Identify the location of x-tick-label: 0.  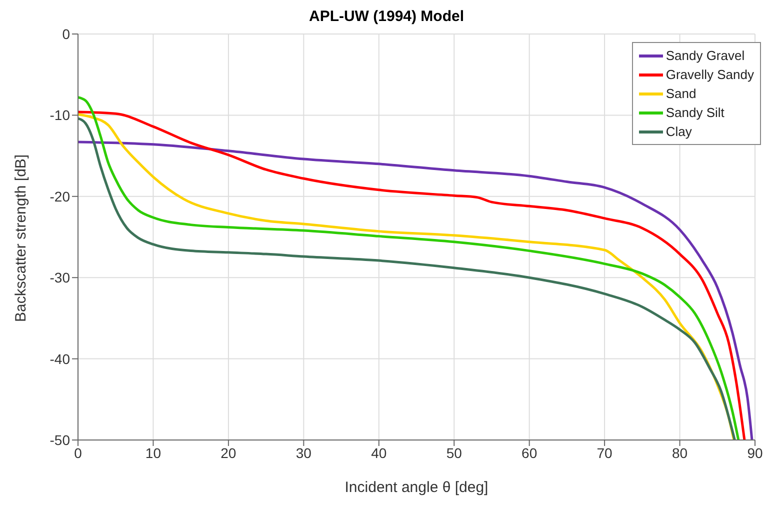
(78, 452).